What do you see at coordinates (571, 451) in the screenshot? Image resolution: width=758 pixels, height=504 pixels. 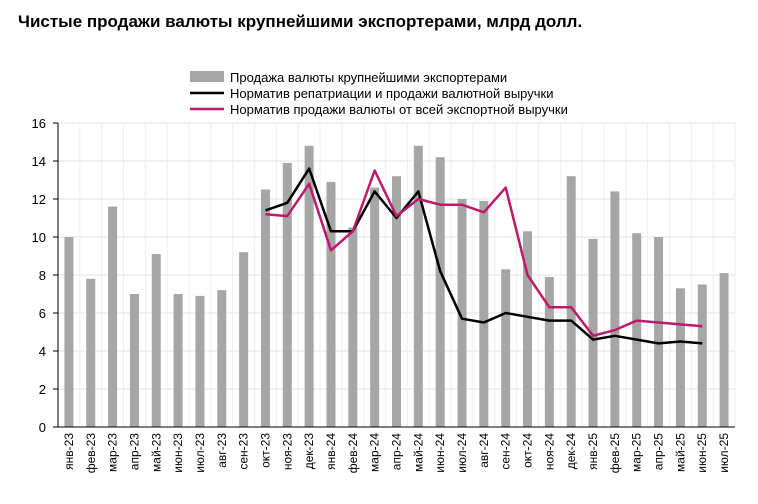 I see `x-tick-label: дек-24` at bounding box center [571, 451].